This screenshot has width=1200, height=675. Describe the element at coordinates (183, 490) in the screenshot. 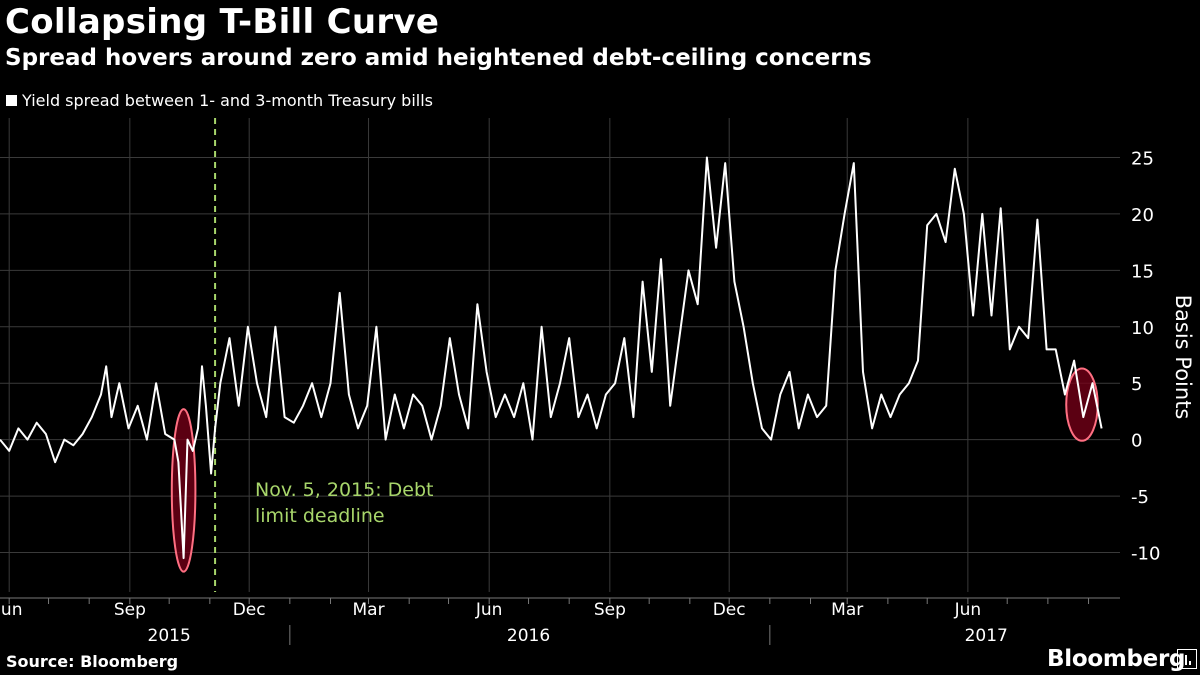

I see `highlight-ellipse` at that location.